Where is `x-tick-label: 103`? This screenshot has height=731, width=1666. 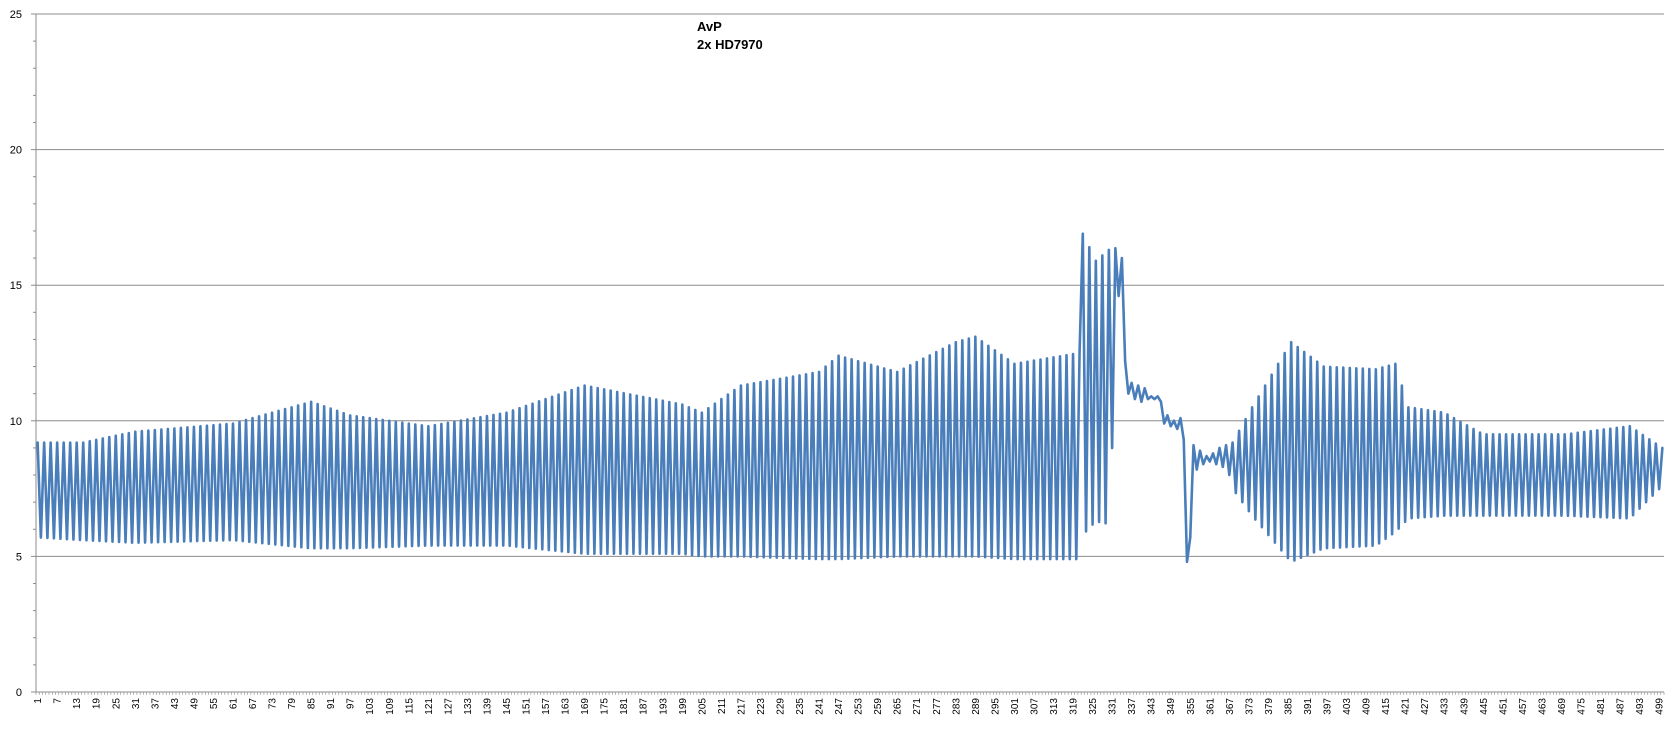
x-tick-label: 103 is located at coordinates (370, 706).